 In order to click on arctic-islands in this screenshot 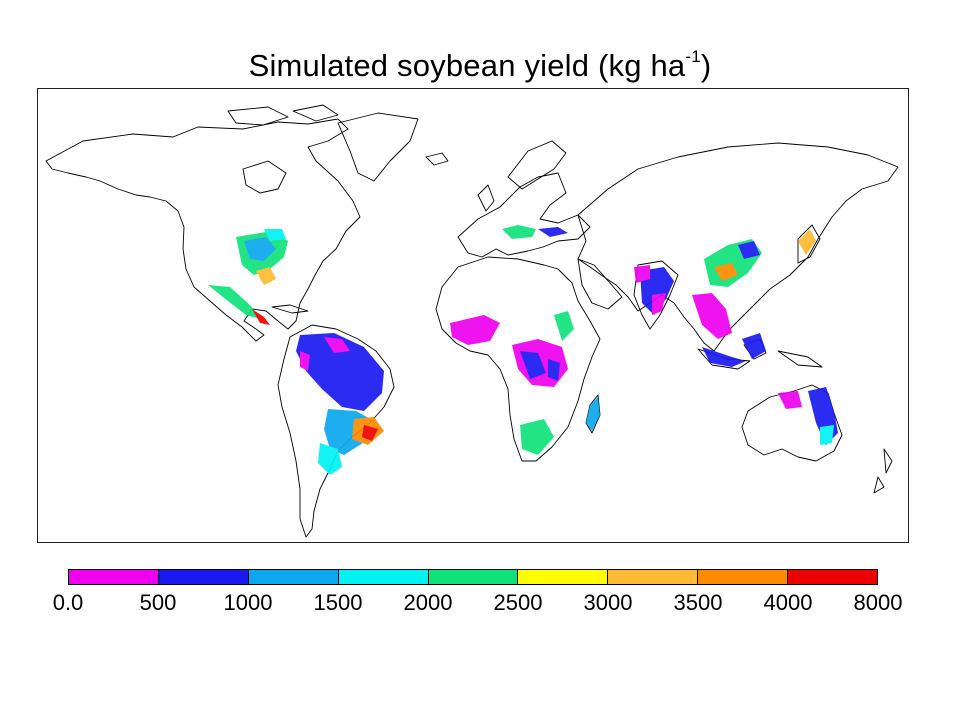, I will do `click(283, 115)`.